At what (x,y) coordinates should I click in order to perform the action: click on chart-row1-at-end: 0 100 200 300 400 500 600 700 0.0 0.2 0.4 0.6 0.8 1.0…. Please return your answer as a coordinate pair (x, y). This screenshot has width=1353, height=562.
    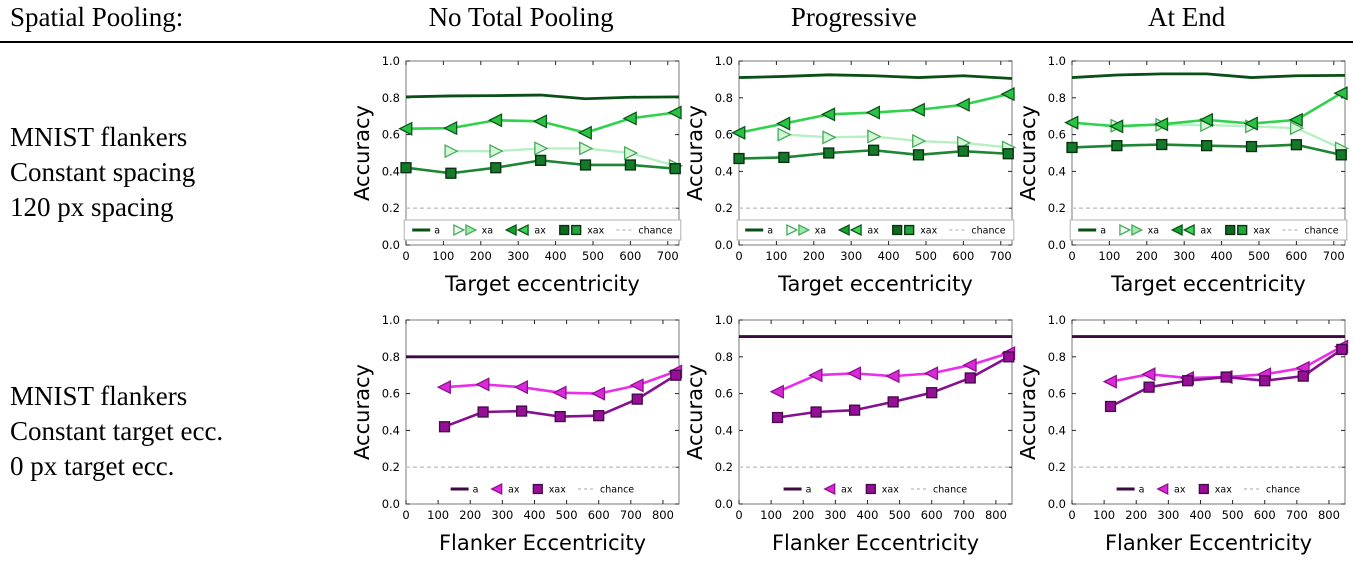
    Looking at the image, I should click on (1184, 172).